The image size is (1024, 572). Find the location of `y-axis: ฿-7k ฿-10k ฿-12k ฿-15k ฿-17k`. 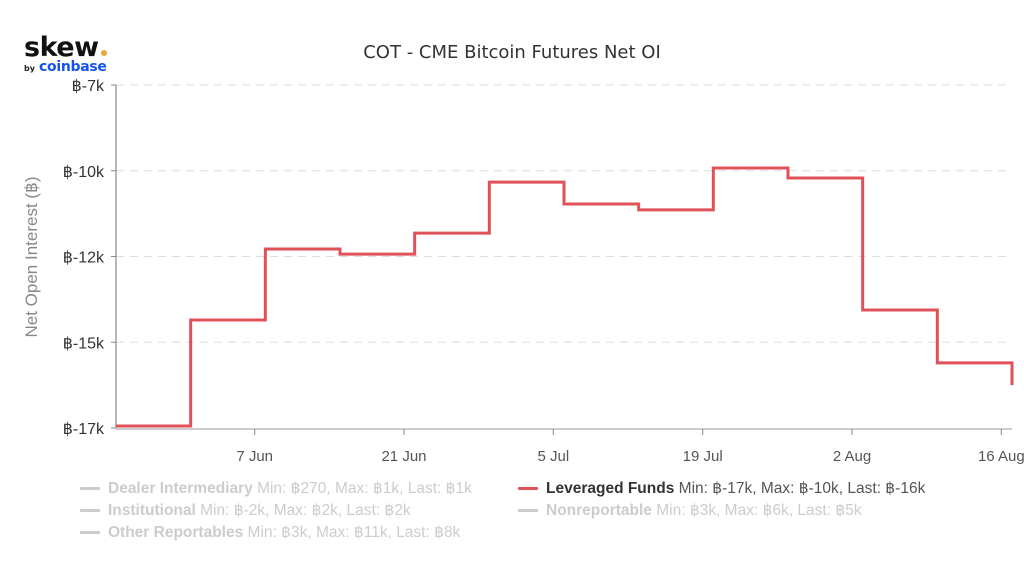

y-axis: ฿-7k ฿-10k ฿-12k ฿-15k ฿-17k is located at coordinates (90, 258).